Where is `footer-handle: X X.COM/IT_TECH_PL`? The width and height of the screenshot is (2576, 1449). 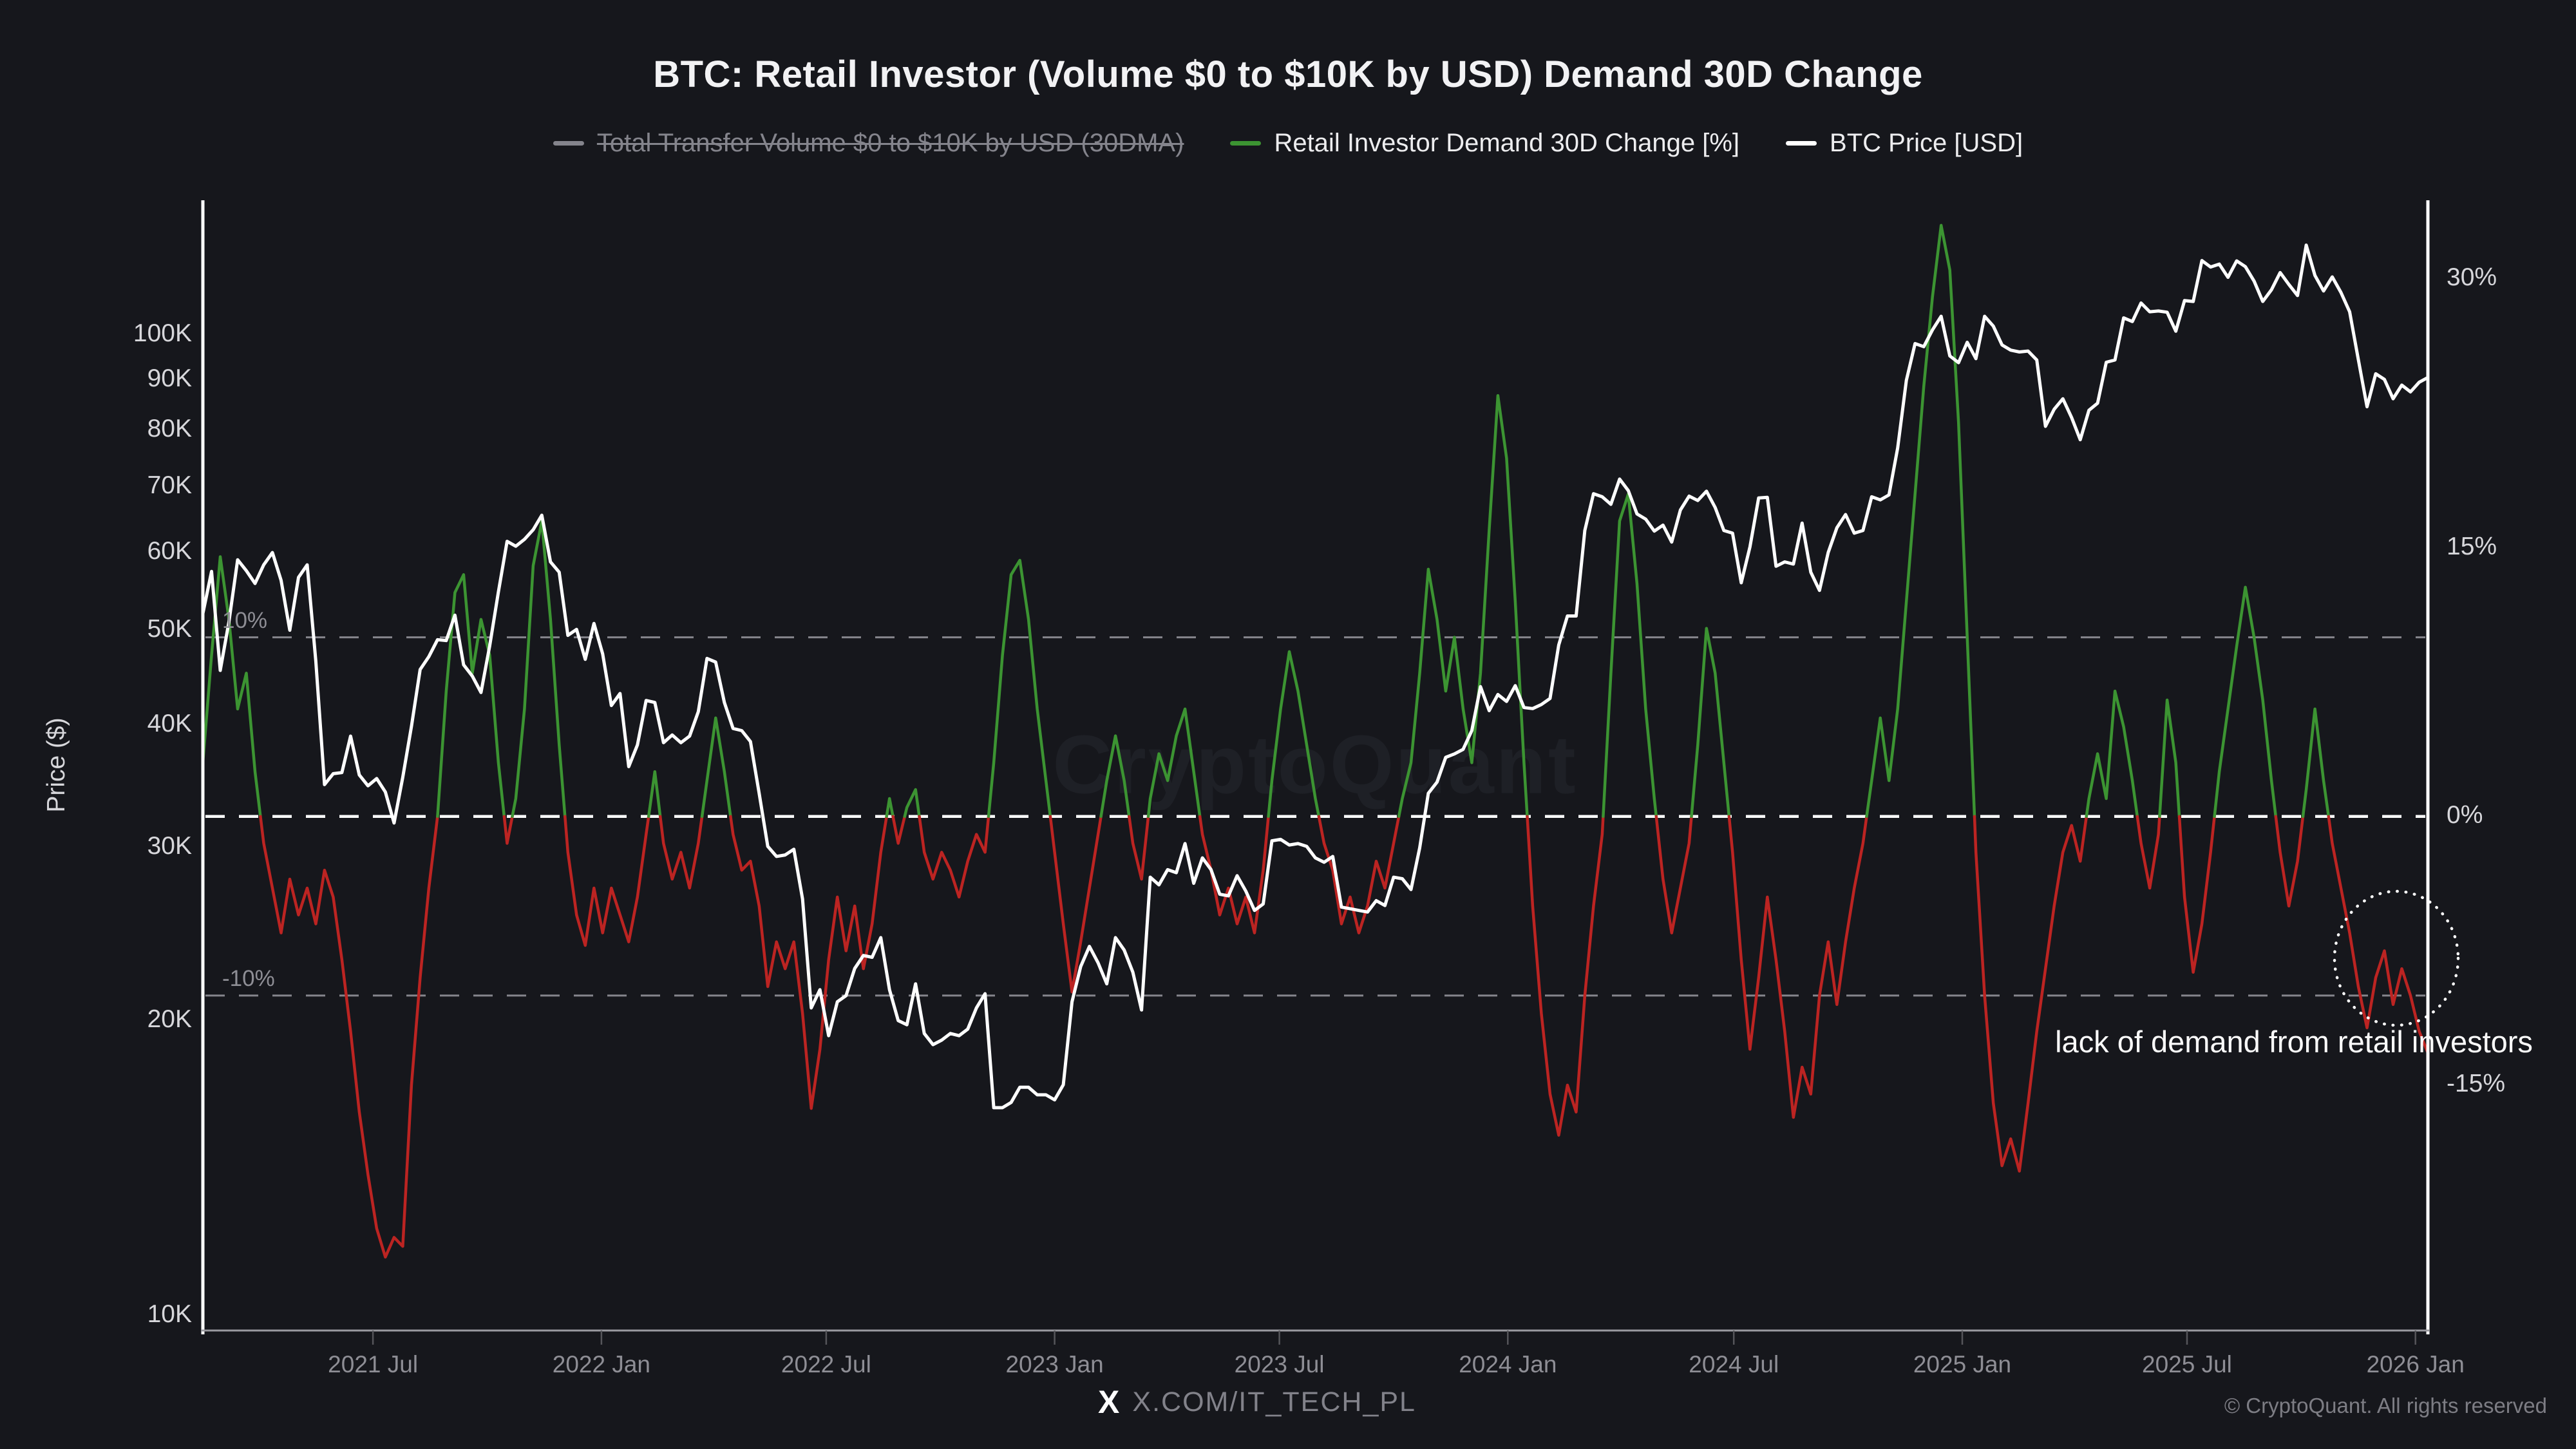
footer-handle: X X.COM/IT_TECH_PL is located at coordinates (1257, 1402).